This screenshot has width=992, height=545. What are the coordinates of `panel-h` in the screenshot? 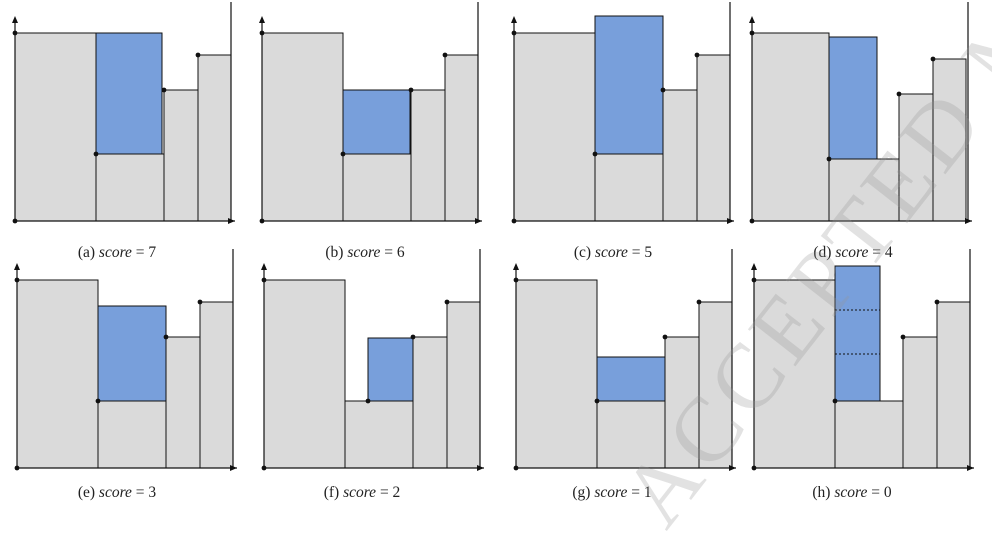 It's located at (862, 360).